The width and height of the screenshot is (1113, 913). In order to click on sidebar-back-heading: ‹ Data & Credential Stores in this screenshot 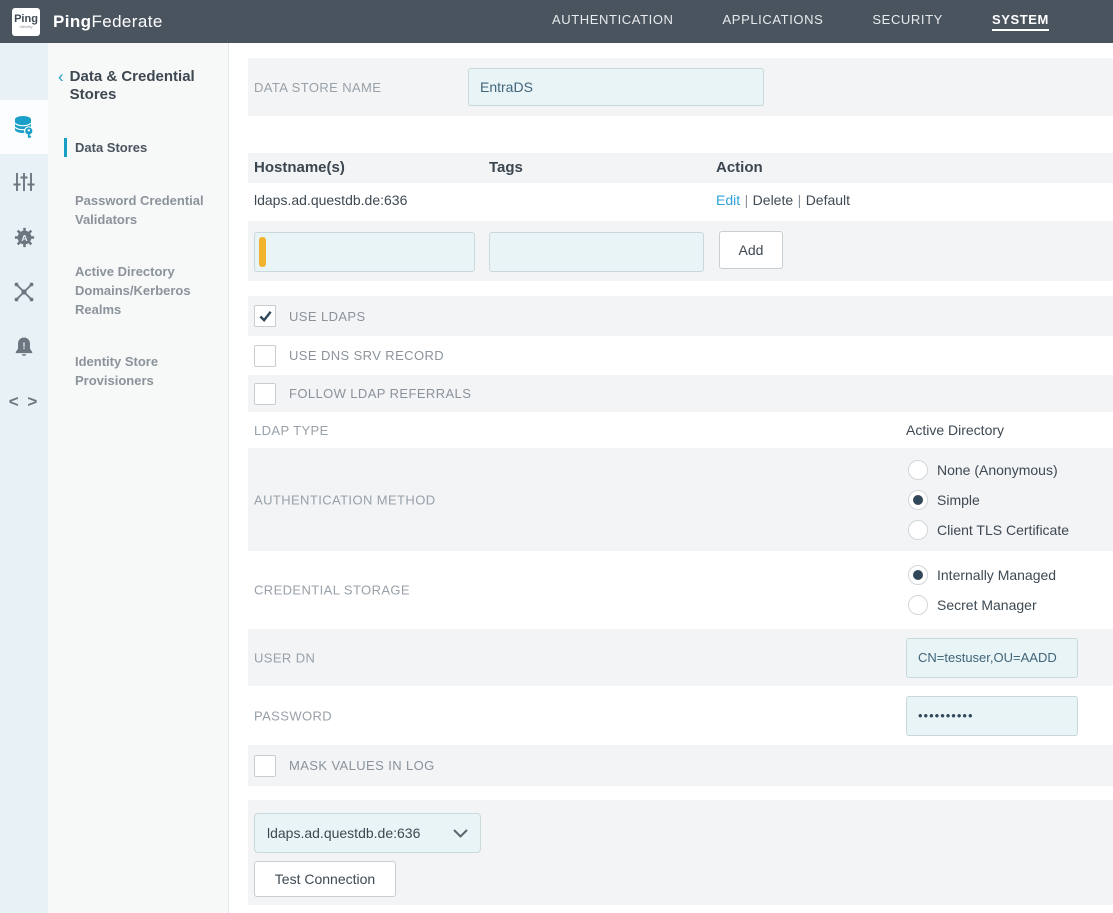, I will do `click(131, 86)`.